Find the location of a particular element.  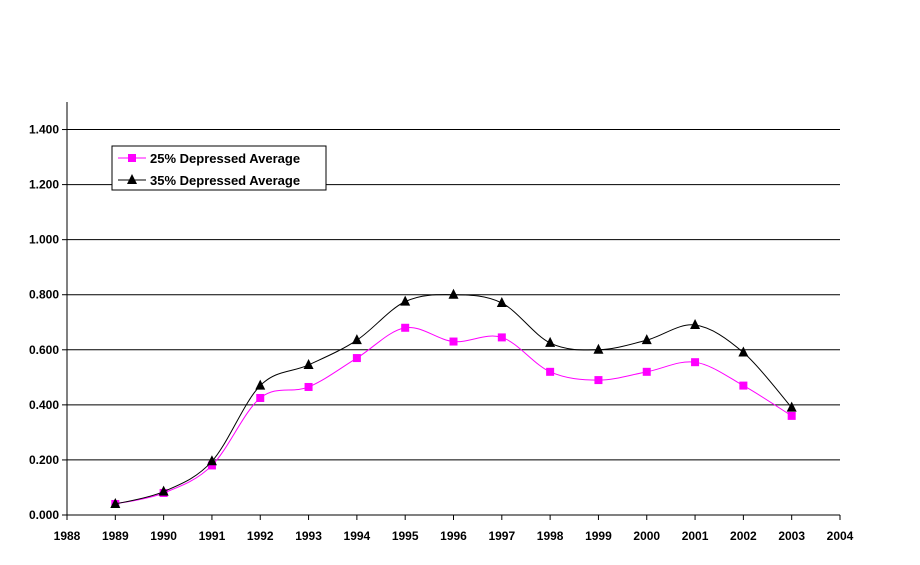

legend-item: 35% Depressed Average is located at coordinates (209, 180).